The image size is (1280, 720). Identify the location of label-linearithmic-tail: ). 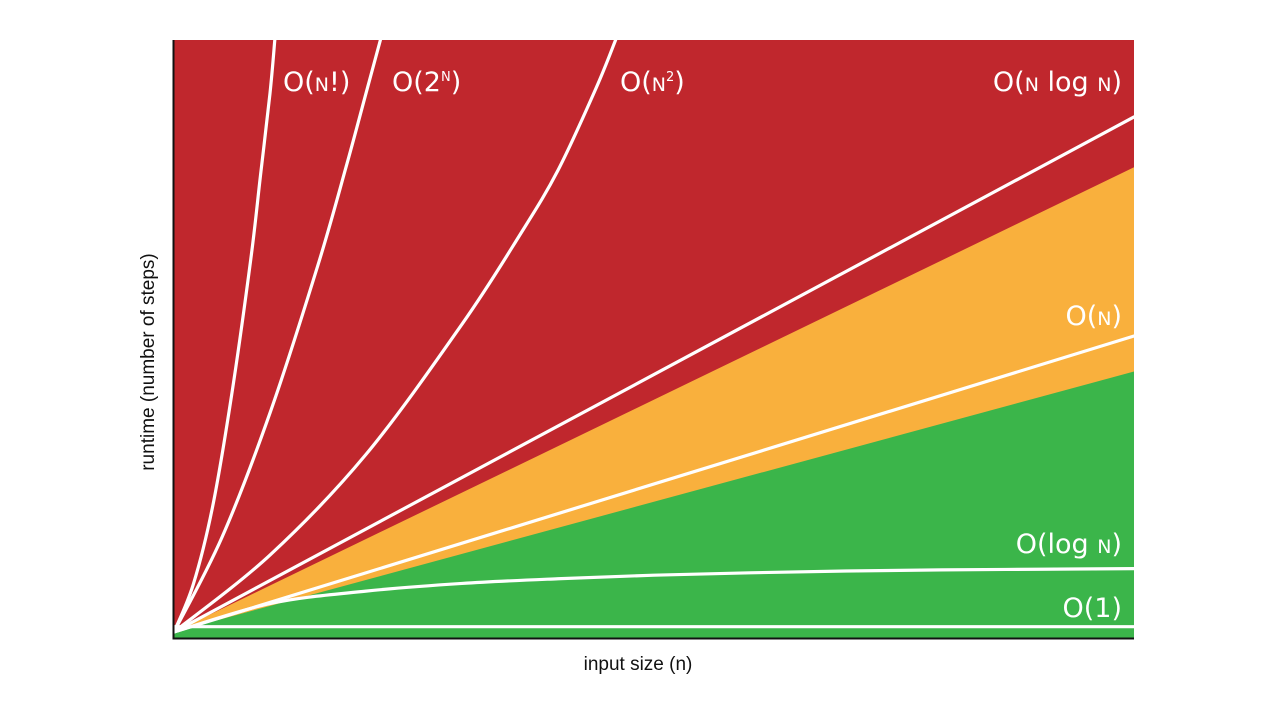
(1116, 82).